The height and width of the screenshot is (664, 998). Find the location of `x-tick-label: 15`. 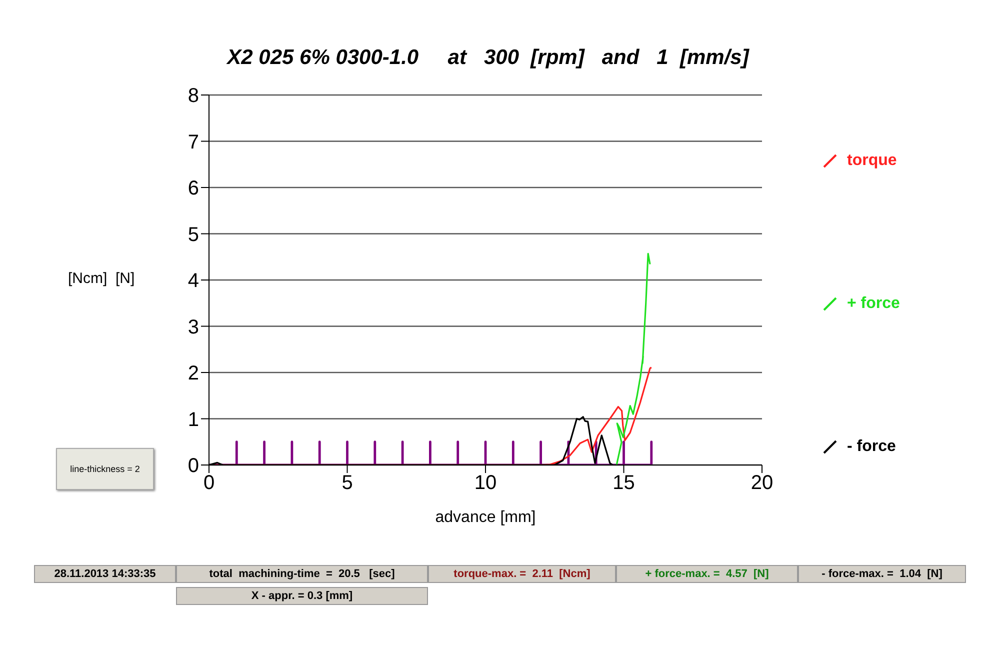

x-tick-label: 15 is located at coordinates (623, 483).